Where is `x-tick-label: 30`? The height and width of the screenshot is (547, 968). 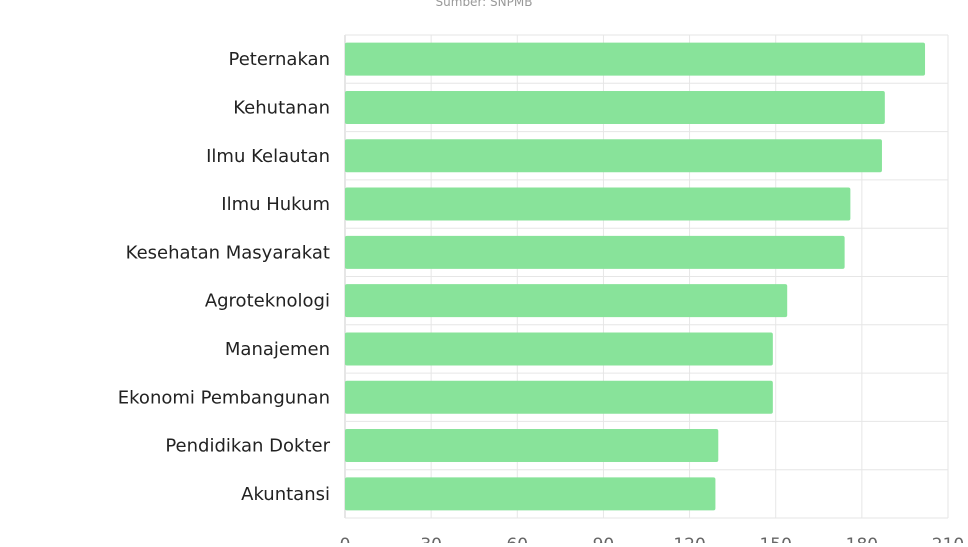 x-tick-label: 30 is located at coordinates (431, 539).